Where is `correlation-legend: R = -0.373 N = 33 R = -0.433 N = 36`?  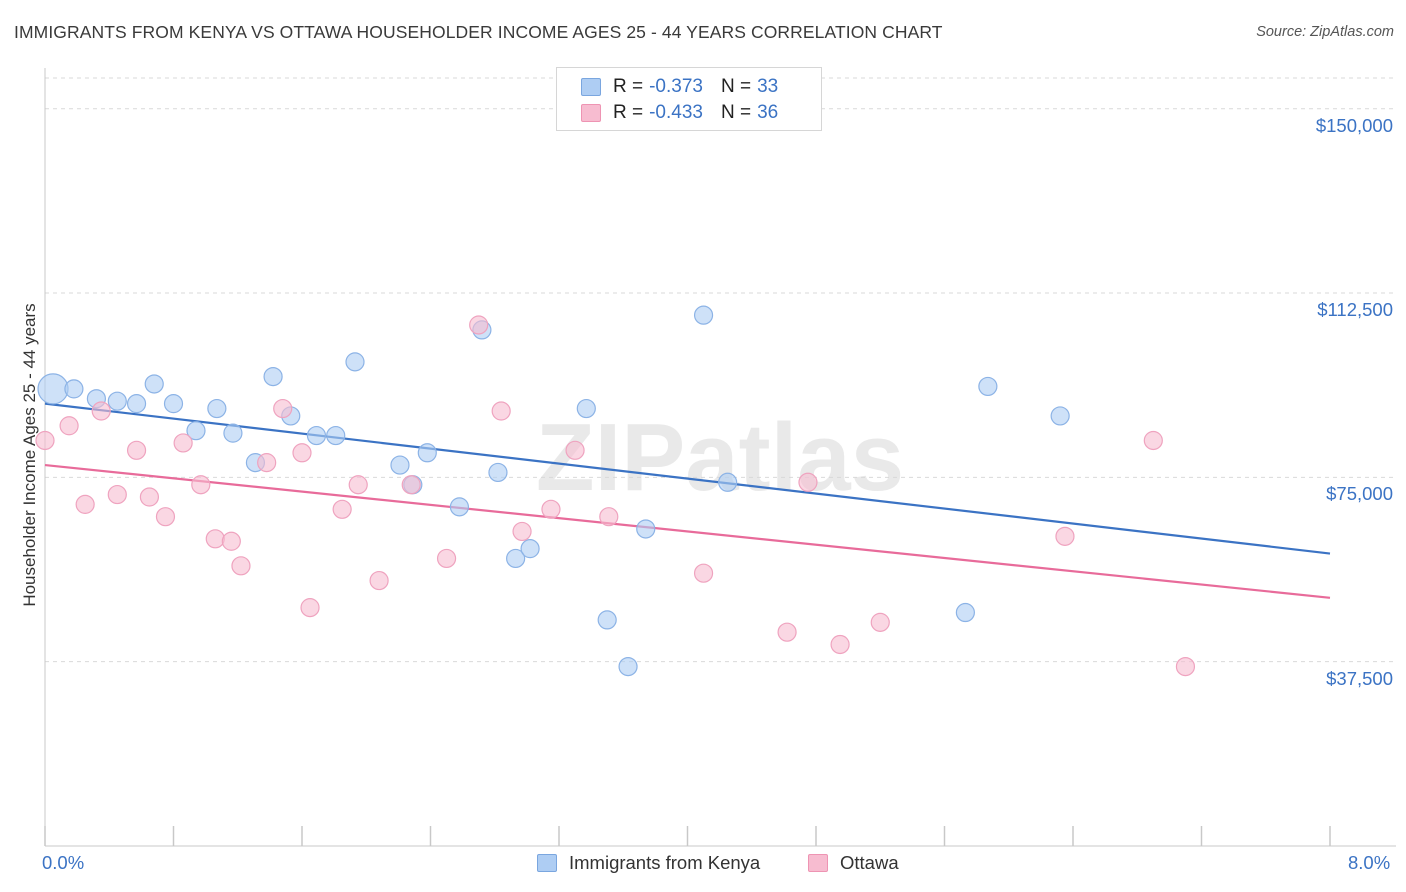 correlation-legend: R = -0.373 N = 33 R = -0.433 N = 36 is located at coordinates (689, 99).